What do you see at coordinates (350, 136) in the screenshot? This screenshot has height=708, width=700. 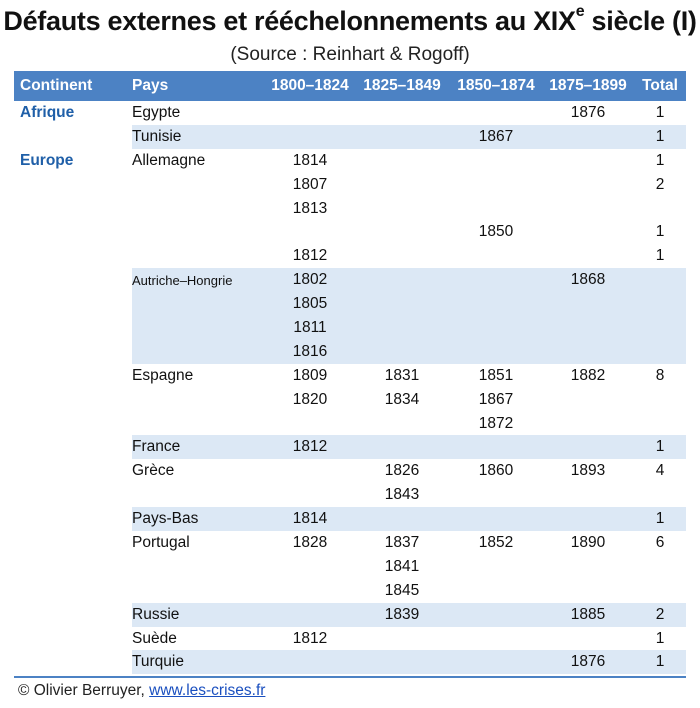 I see `table-row: Tunisie 1867 1` at bounding box center [350, 136].